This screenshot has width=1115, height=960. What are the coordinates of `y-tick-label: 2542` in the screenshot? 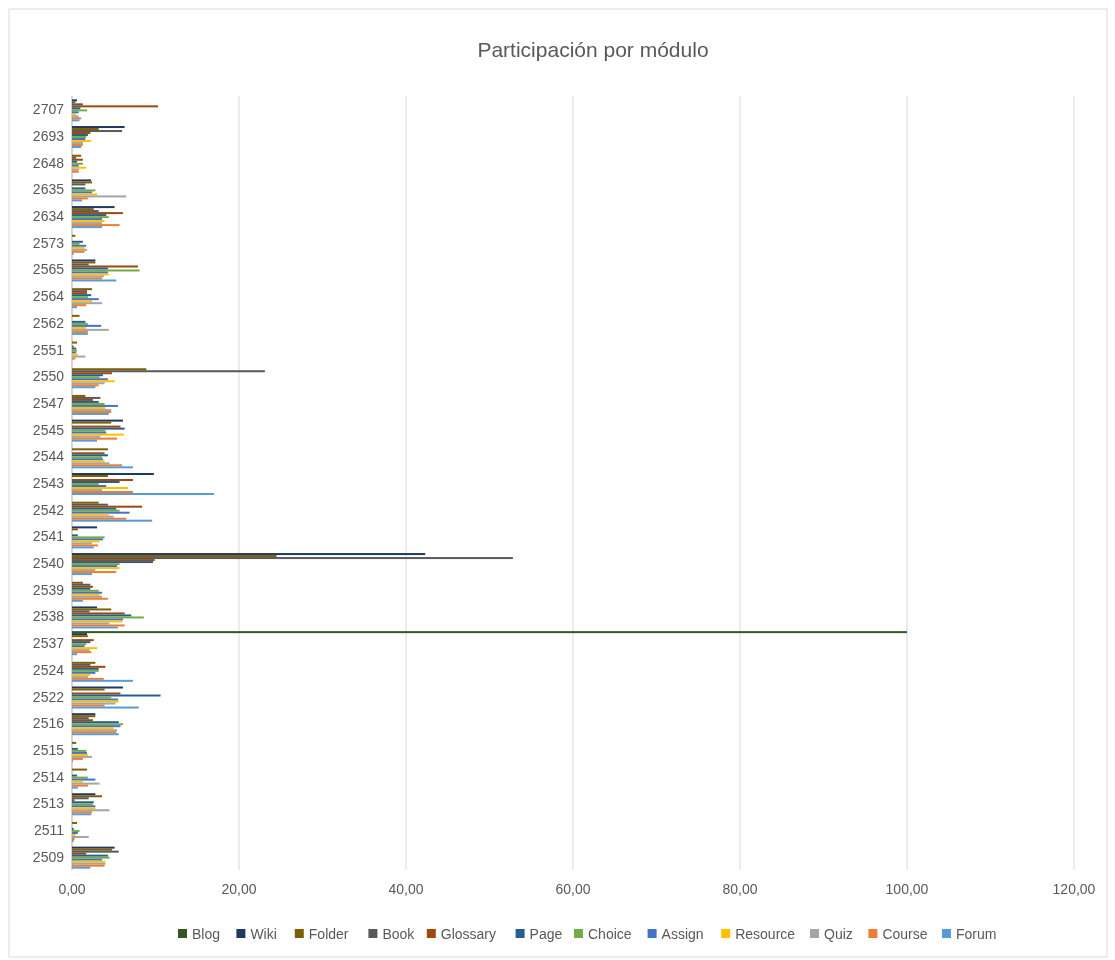 It's located at (48, 509).